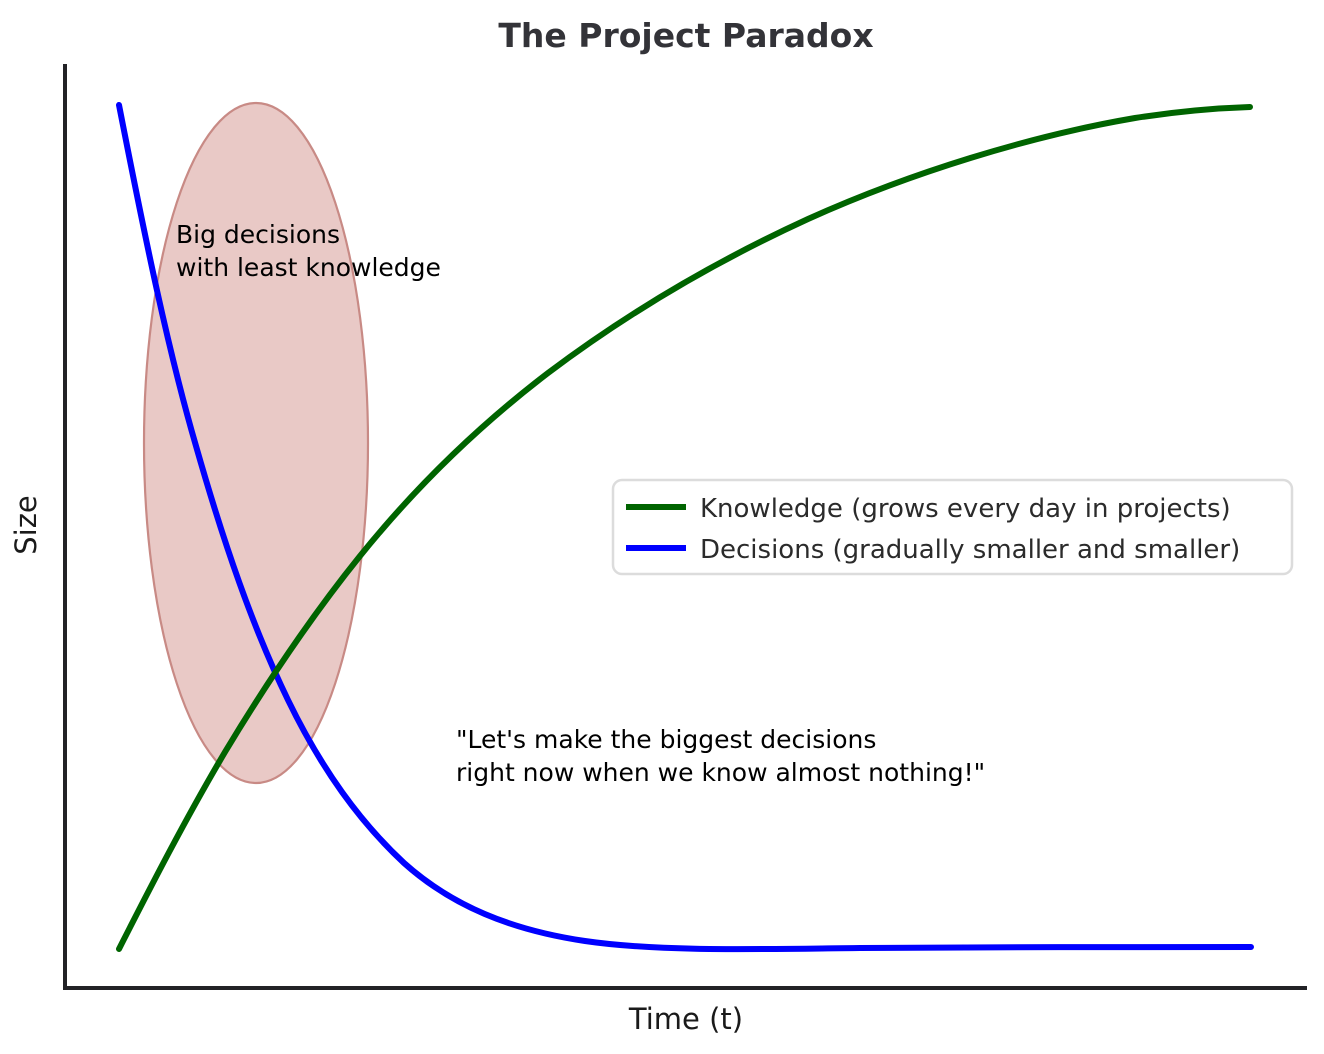  I want to click on legend-item-knowledge: Knowledge (grows every day in projects), so click(928, 509).